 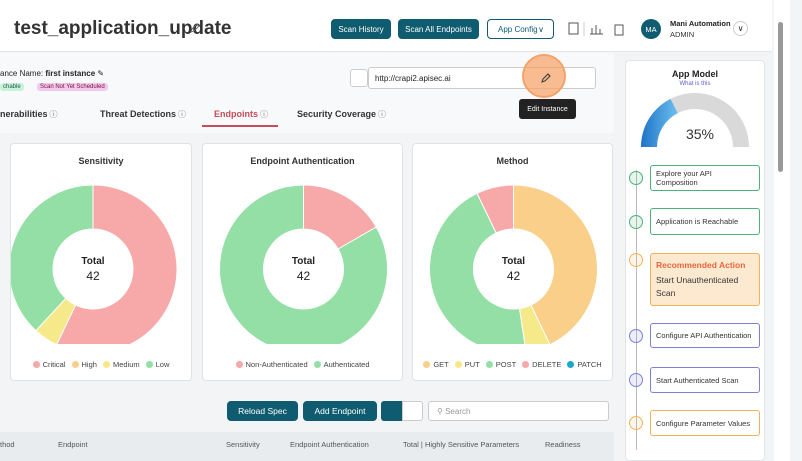 I want to click on table-header, so click(x=307, y=446).